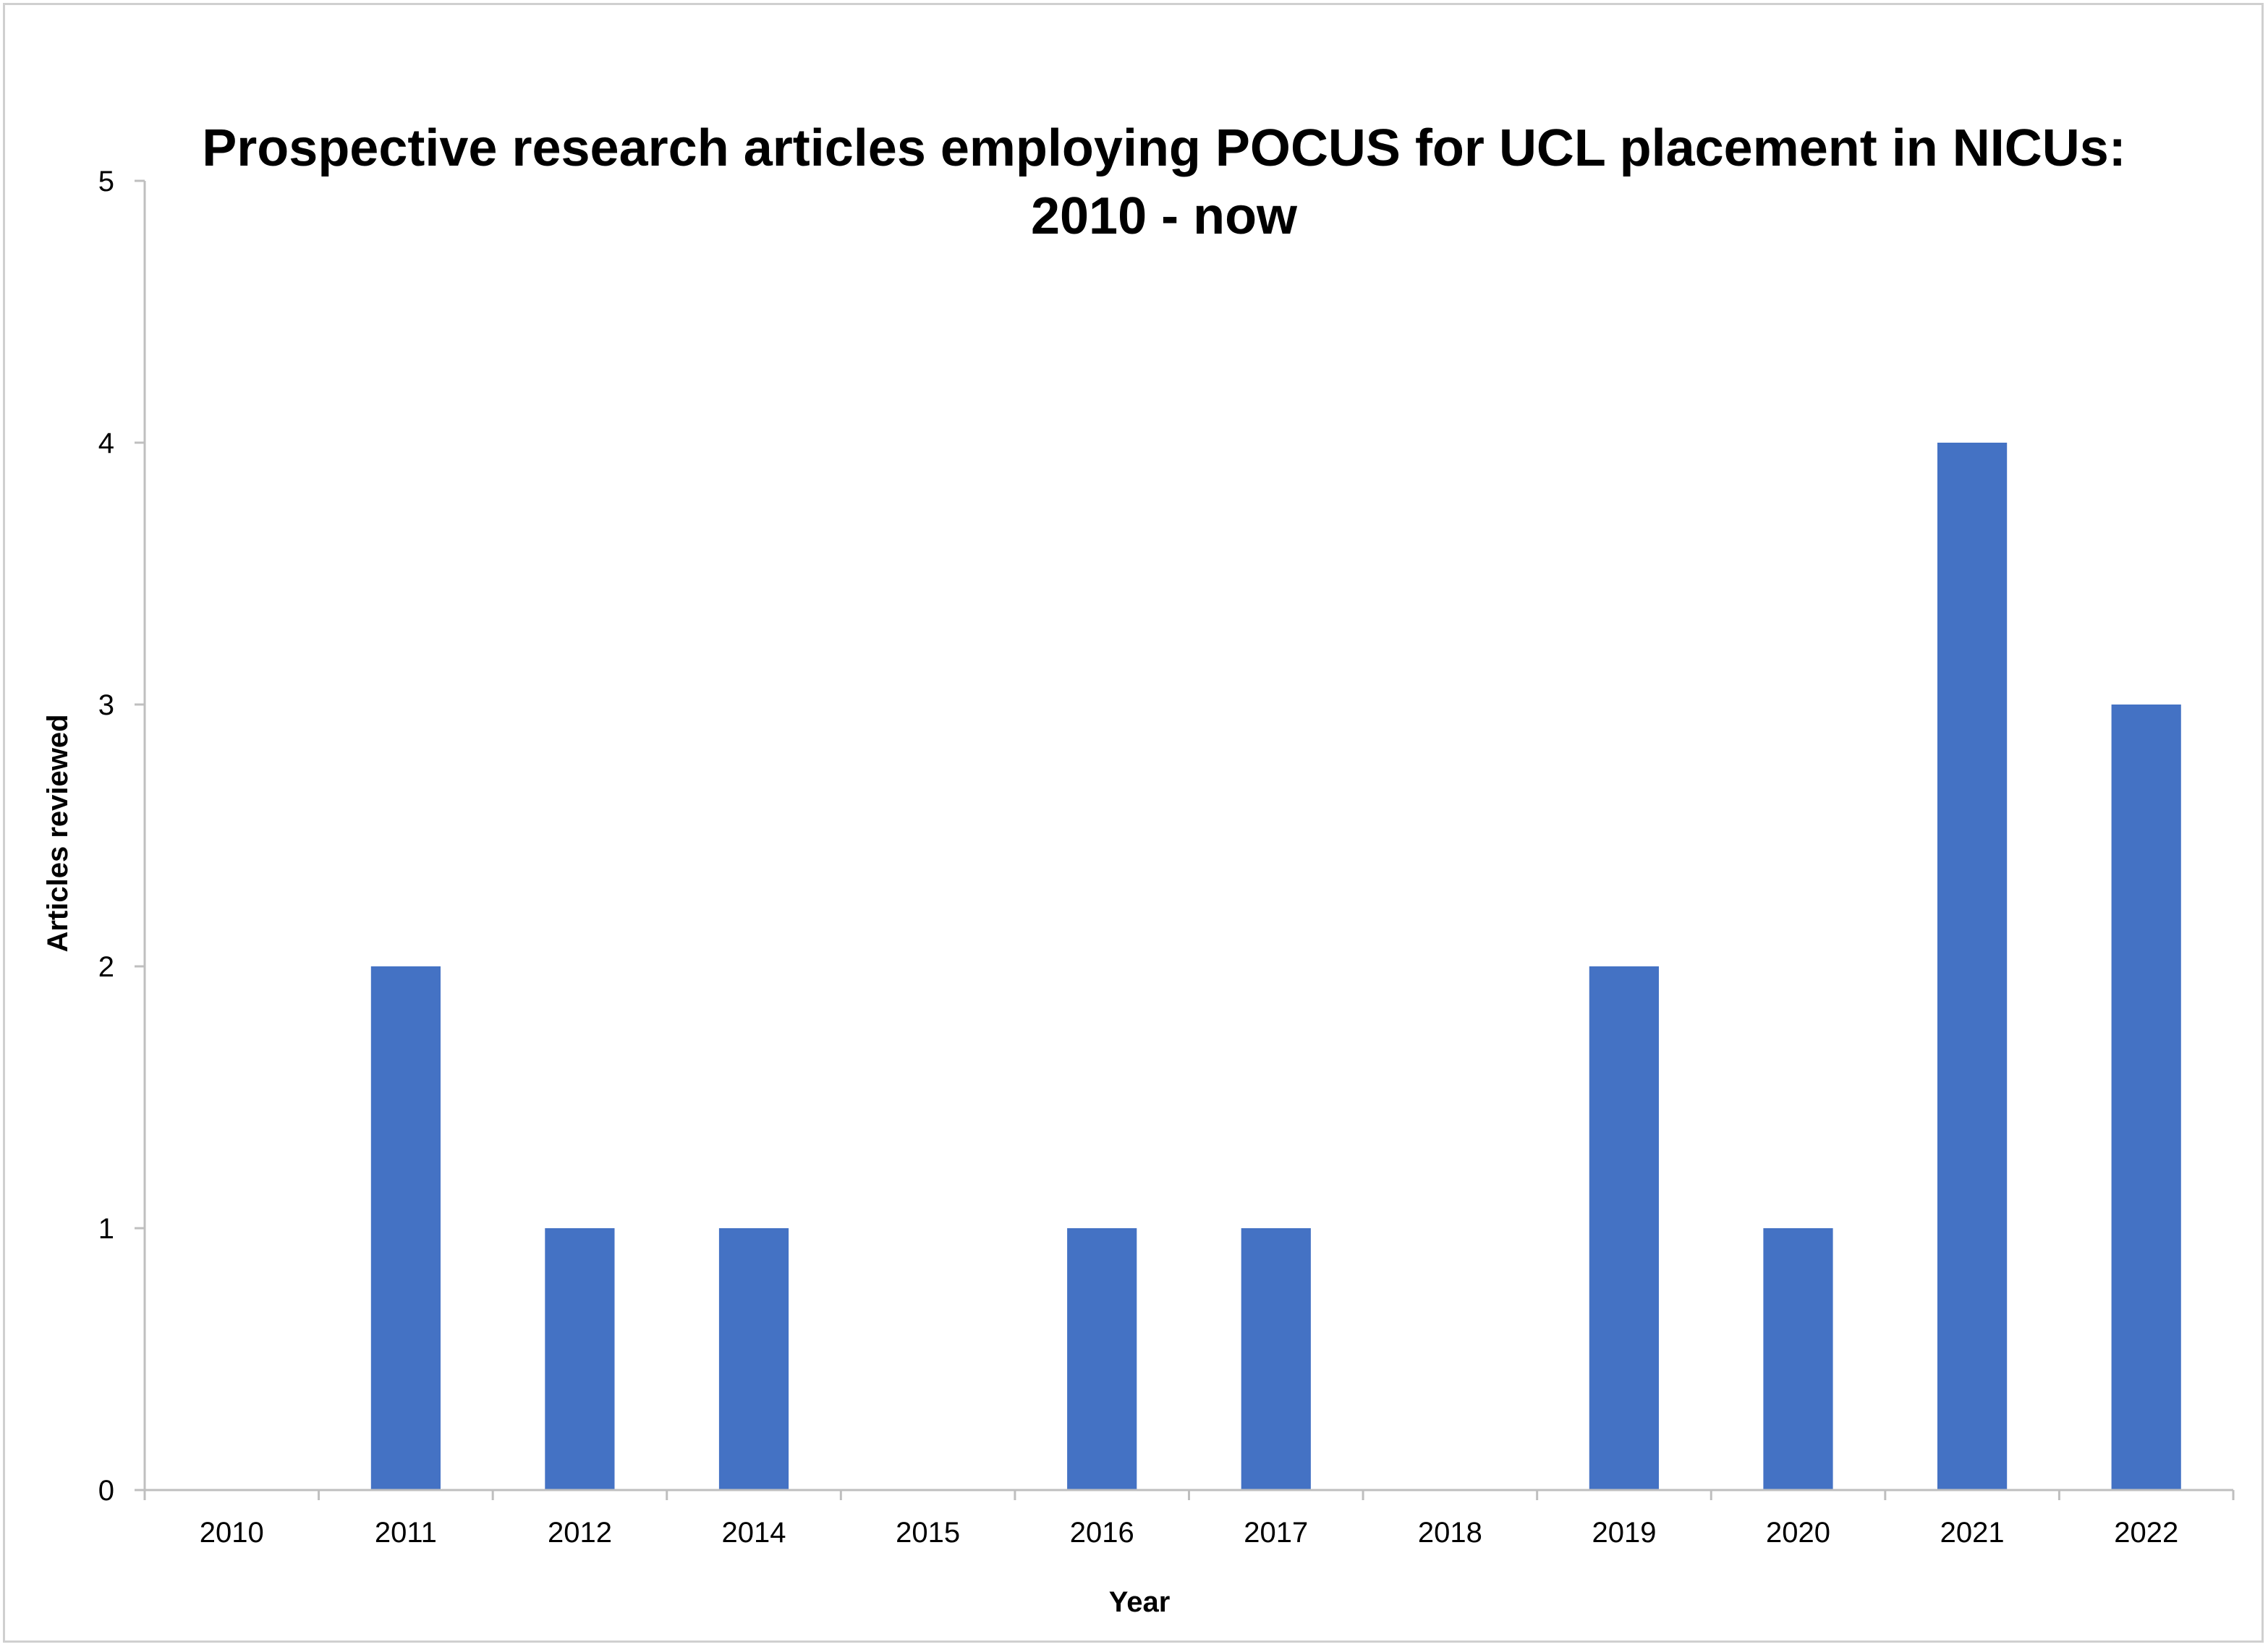  Describe the element at coordinates (1798, 1533) in the screenshot. I see `x-tick-label-2020: 2020` at that location.